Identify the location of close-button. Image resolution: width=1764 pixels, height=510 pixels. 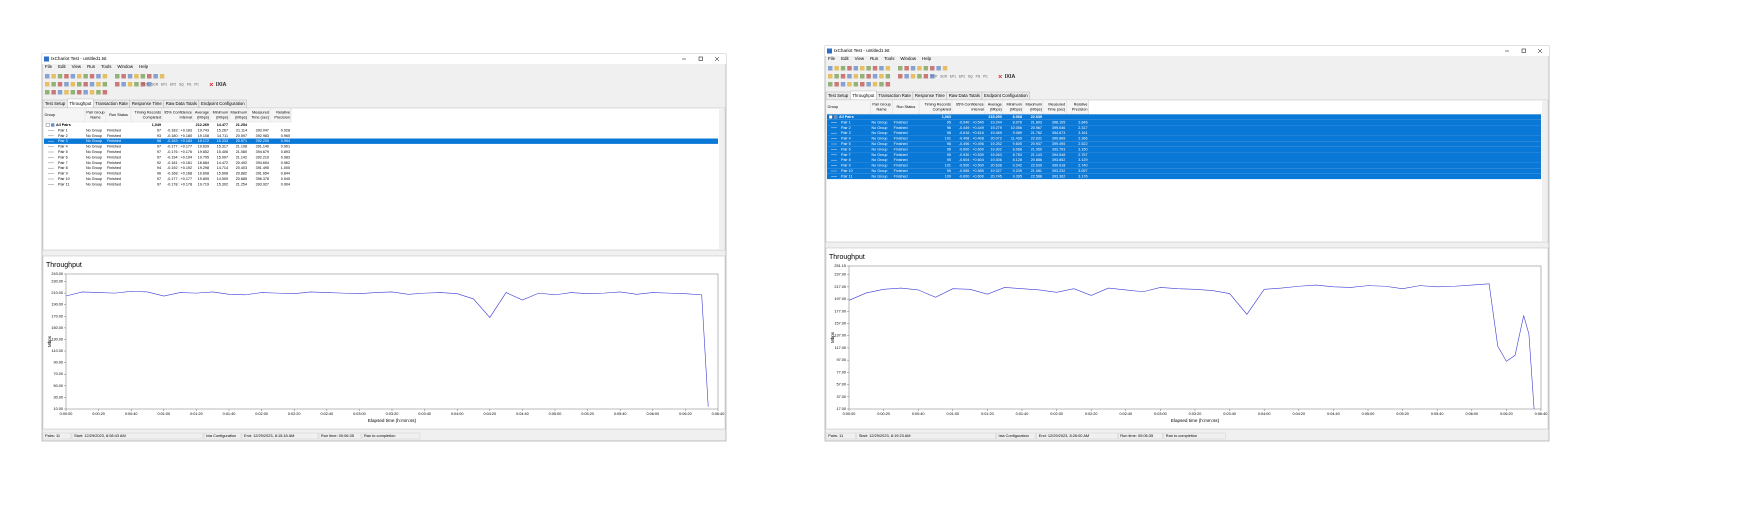
(717, 59).